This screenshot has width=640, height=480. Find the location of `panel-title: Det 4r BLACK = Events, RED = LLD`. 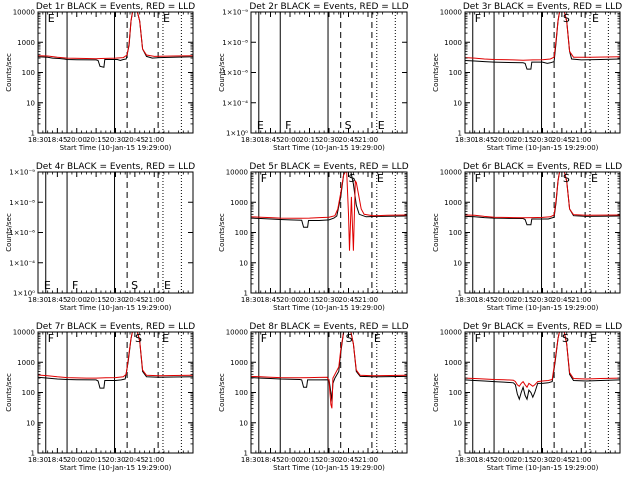

panel-title: Det 4r BLACK = Events, RED = LLD is located at coordinates (115, 167).